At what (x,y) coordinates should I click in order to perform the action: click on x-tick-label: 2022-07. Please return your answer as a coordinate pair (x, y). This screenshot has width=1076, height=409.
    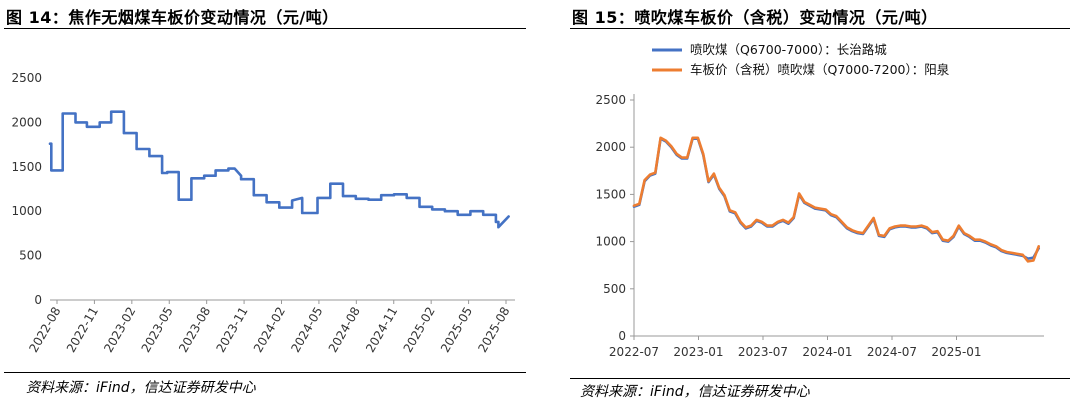
    Looking at the image, I should click on (634, 352).